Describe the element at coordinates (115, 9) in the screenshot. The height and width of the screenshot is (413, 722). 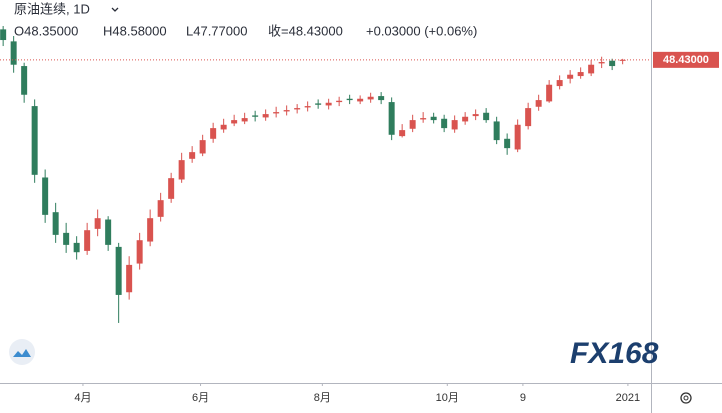
I see `title-chevron` at that location.